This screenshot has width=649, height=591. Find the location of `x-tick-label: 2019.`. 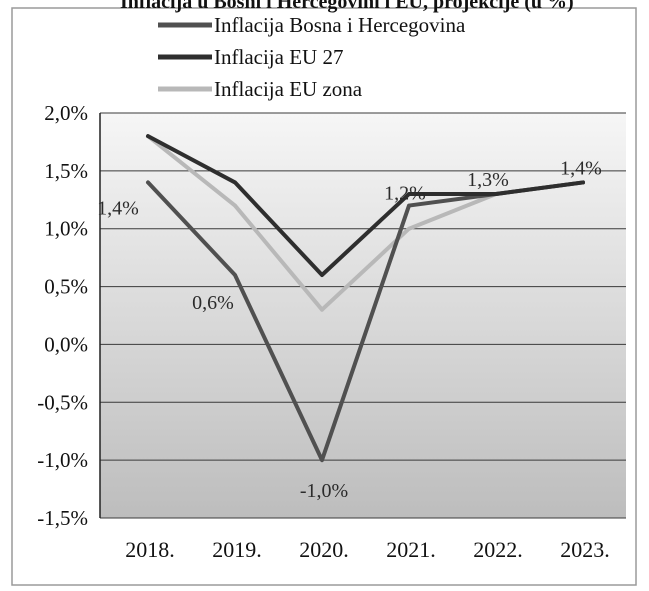

x-tick-label: 2019. is located at coordinates (237, 549).